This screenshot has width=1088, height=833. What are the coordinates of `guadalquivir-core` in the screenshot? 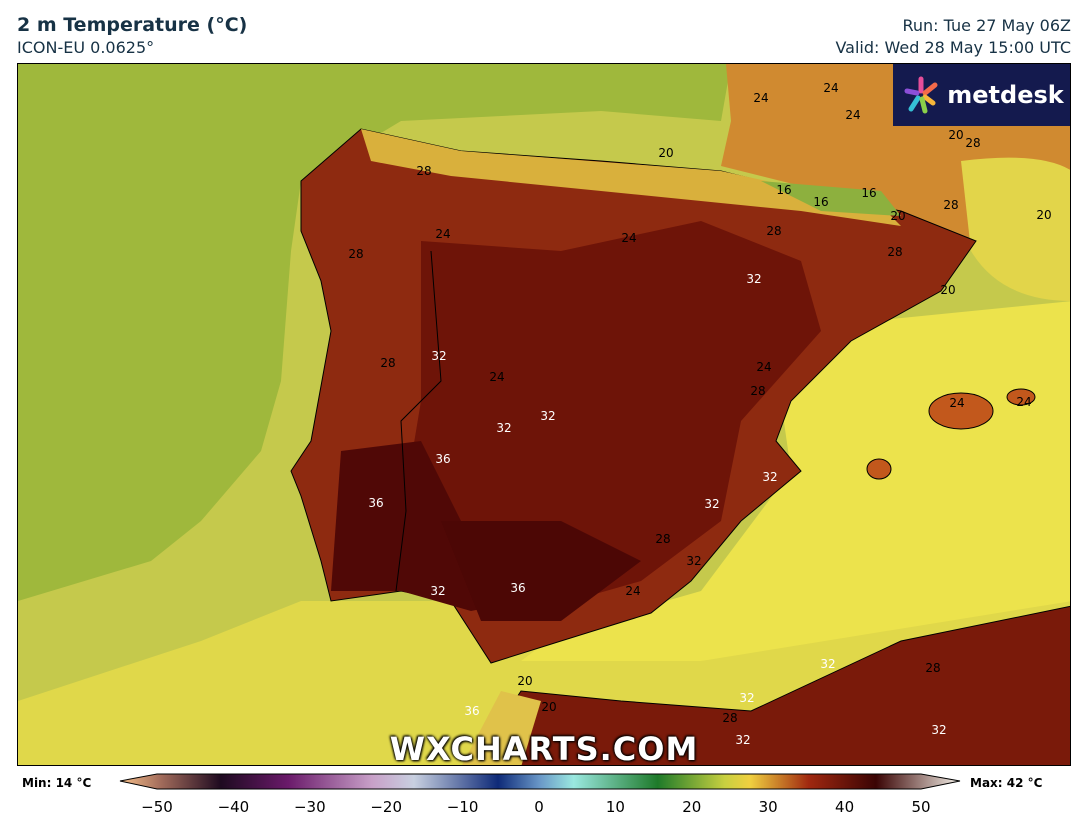 It's located at (541, 571).